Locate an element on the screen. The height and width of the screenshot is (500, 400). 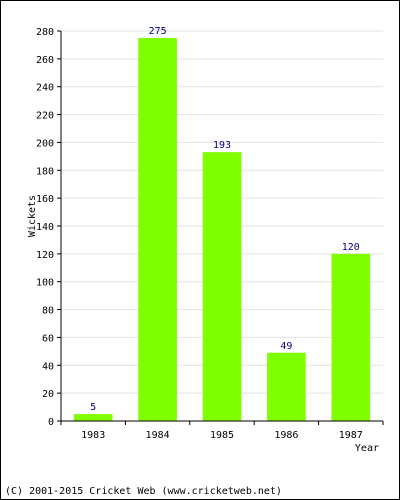
x-tick-label: 1987 is located at coordinates (351, 435).